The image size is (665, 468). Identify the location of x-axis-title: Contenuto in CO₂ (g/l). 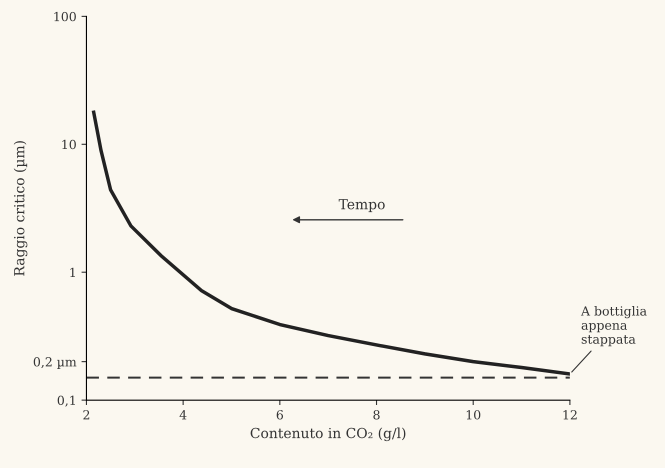
(328, 435).